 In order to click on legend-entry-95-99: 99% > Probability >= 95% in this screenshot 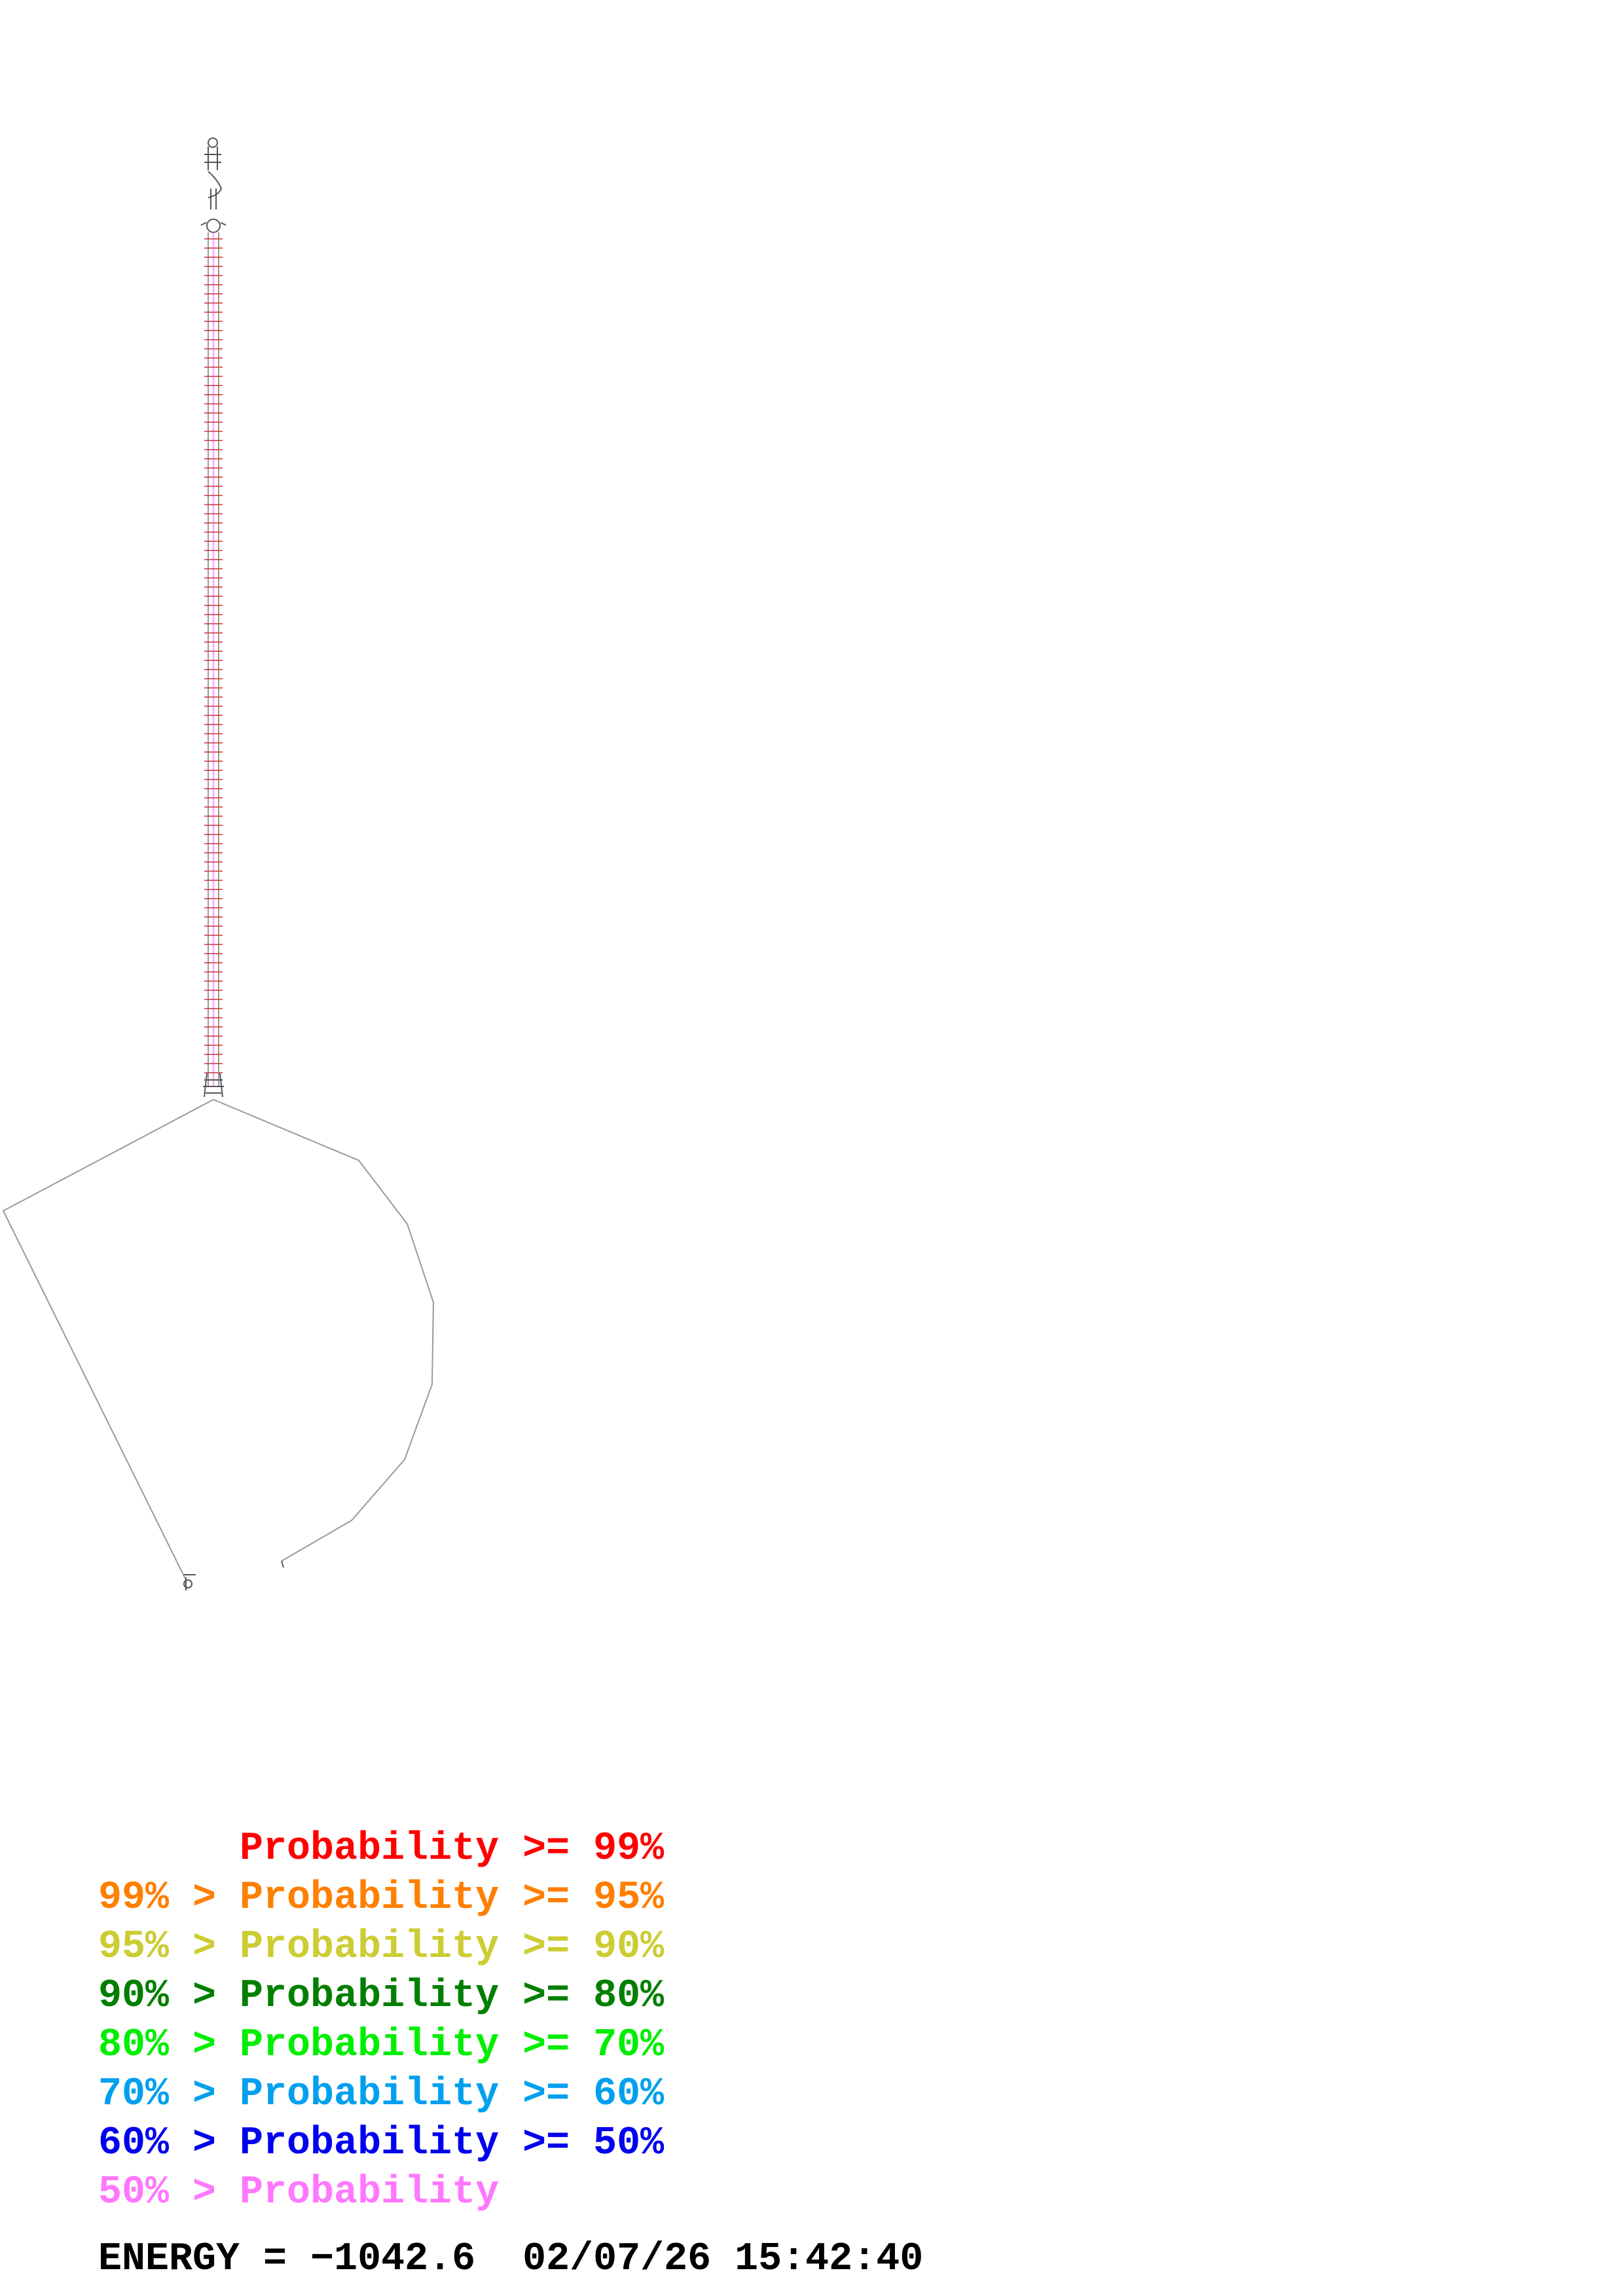, I will do `click(381, 1898)`.